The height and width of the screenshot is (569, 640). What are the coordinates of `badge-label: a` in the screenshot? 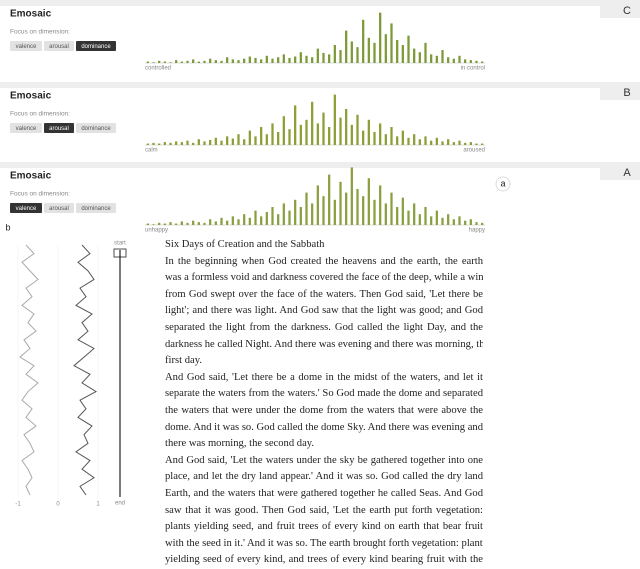 It's located at (502, 183).